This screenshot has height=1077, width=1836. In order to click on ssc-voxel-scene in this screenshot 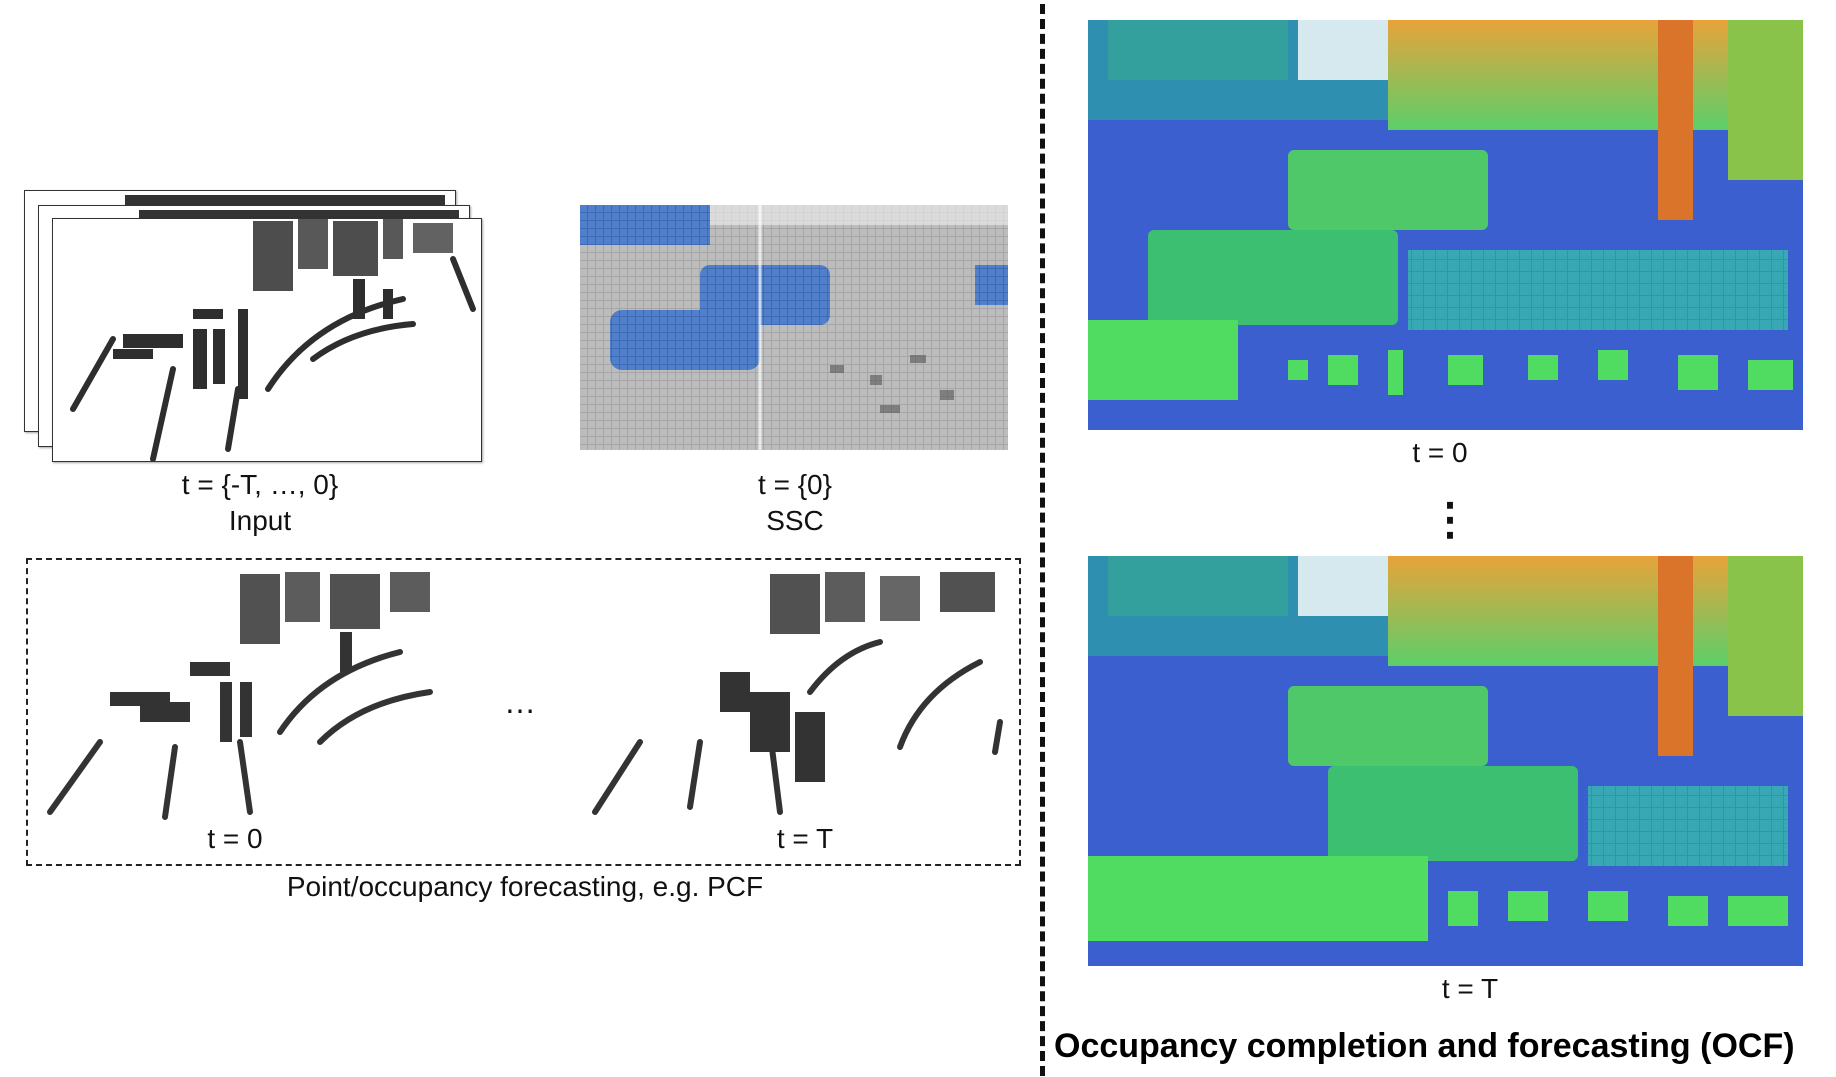, I will do `click(794, 327)`.